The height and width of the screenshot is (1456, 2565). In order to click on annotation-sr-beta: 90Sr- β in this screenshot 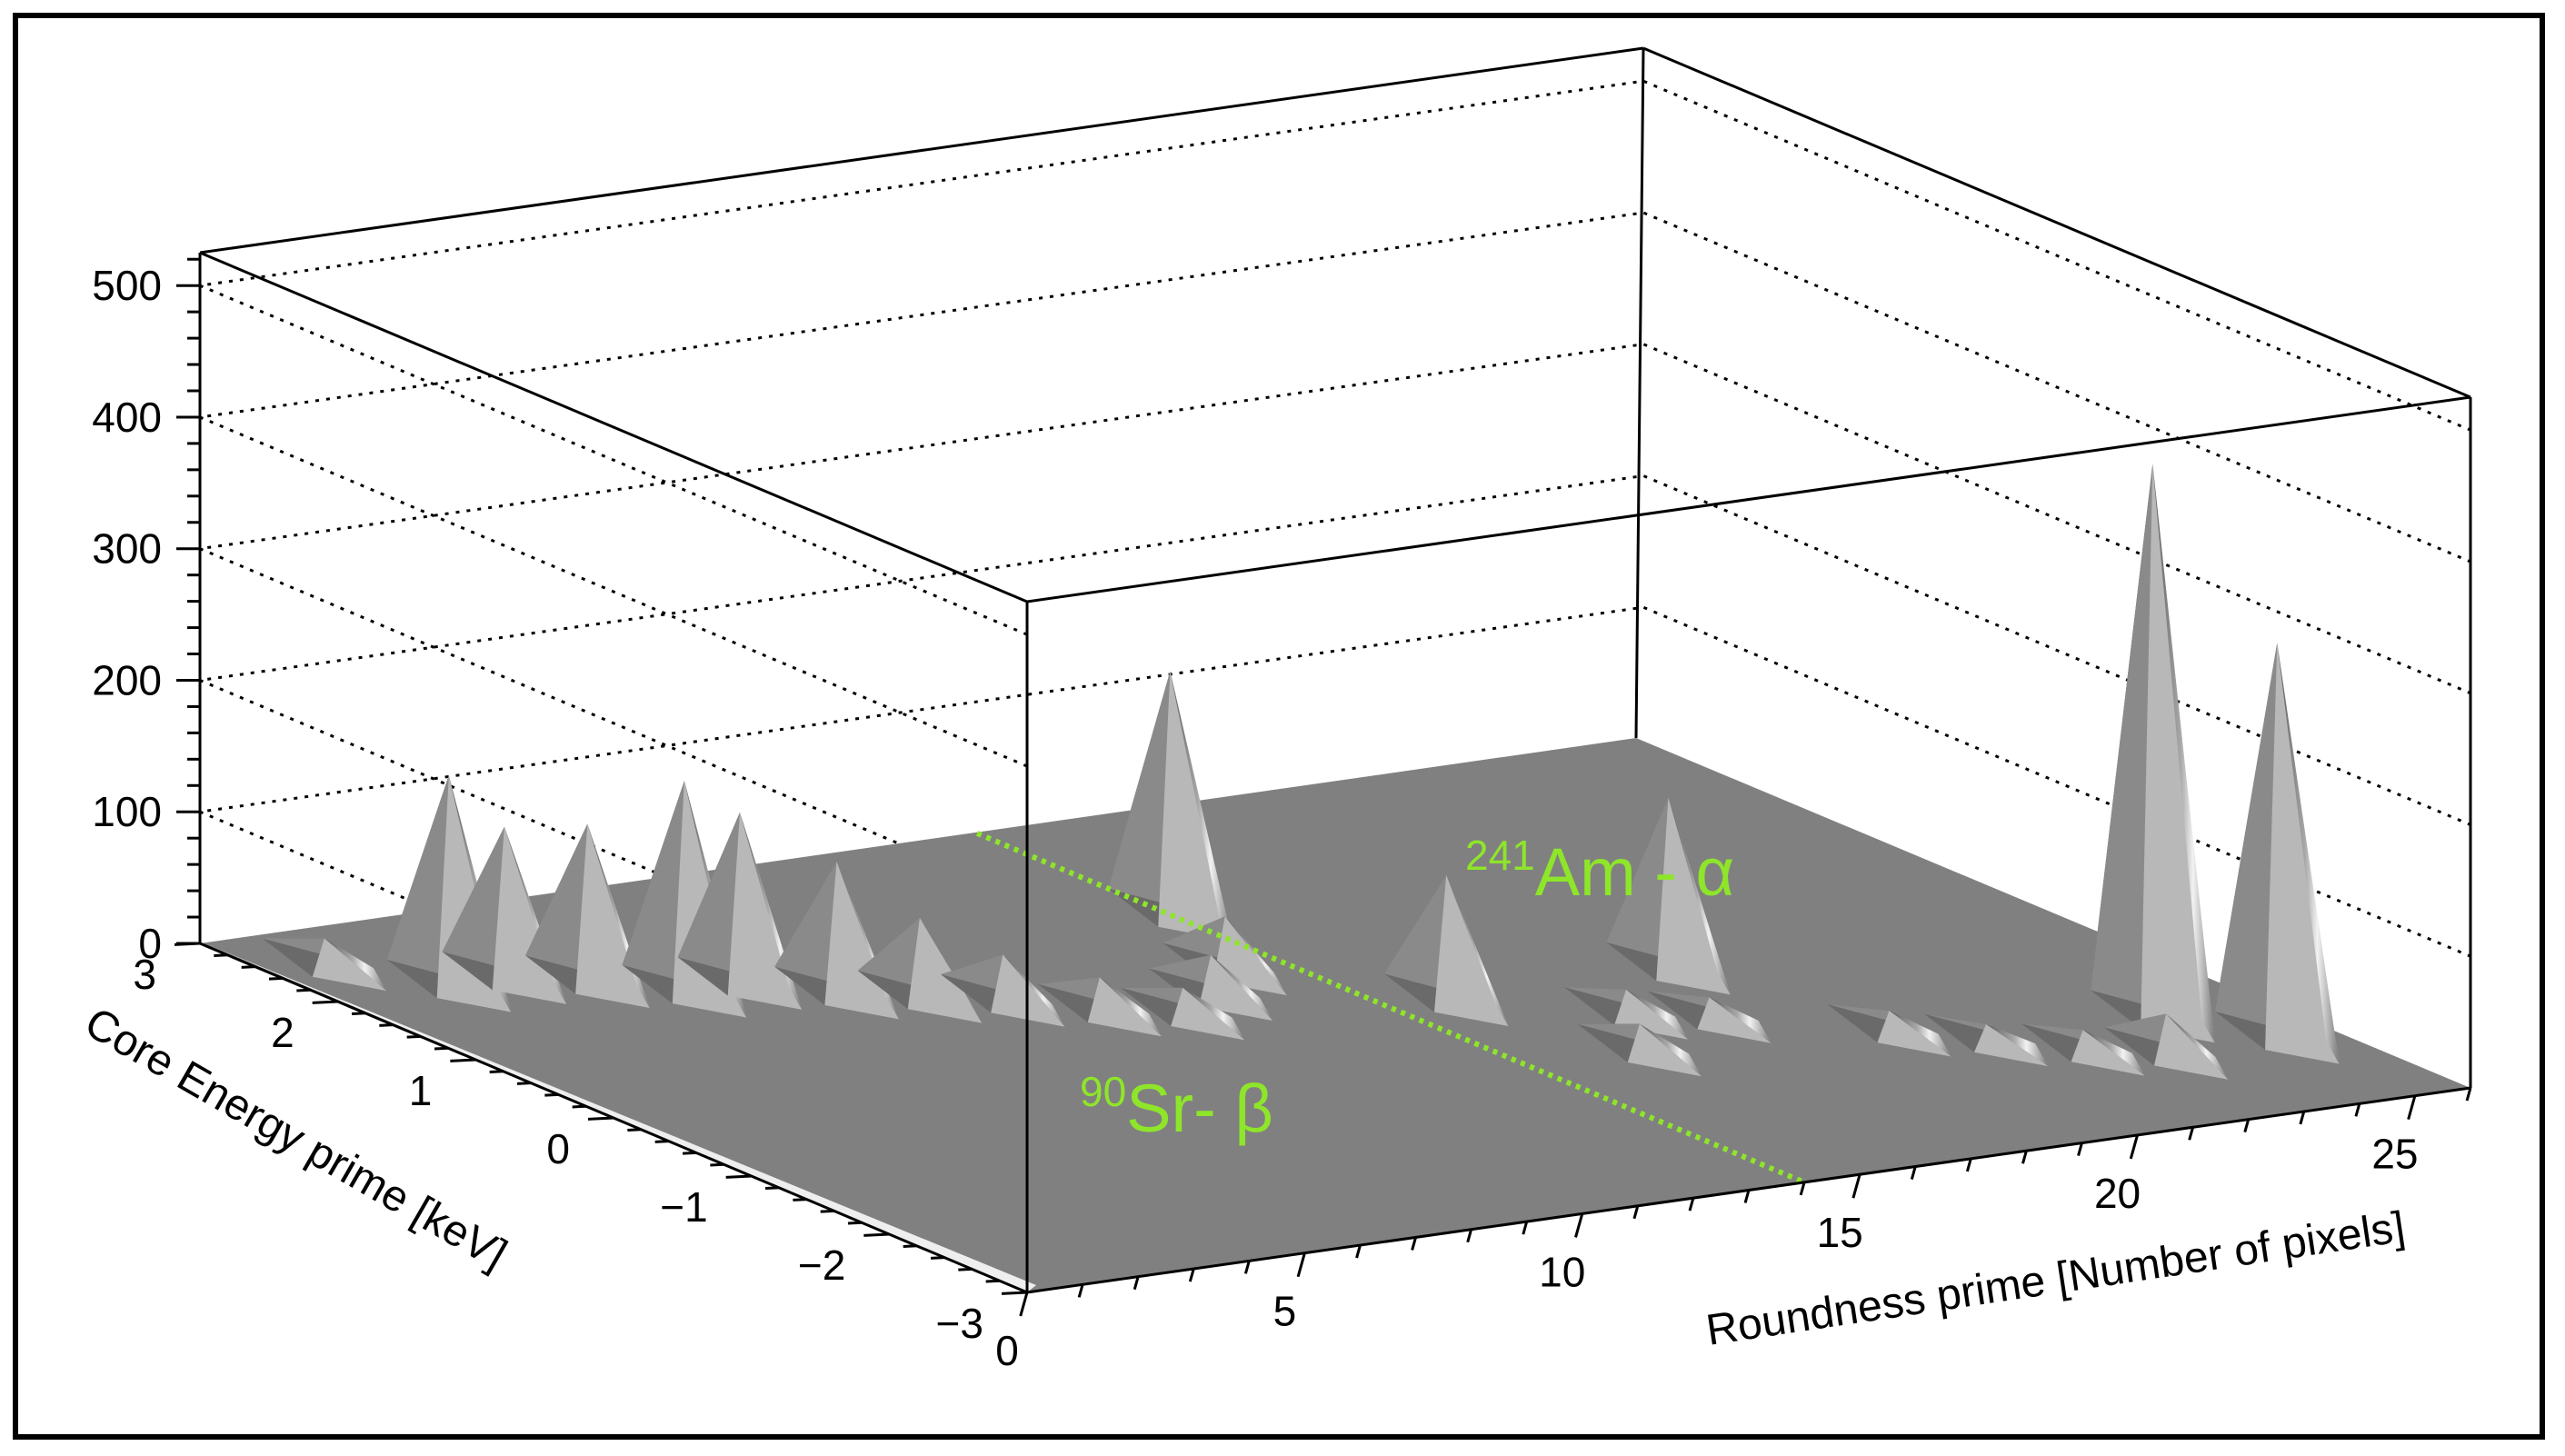, I will do `click(1176, 1107)`.